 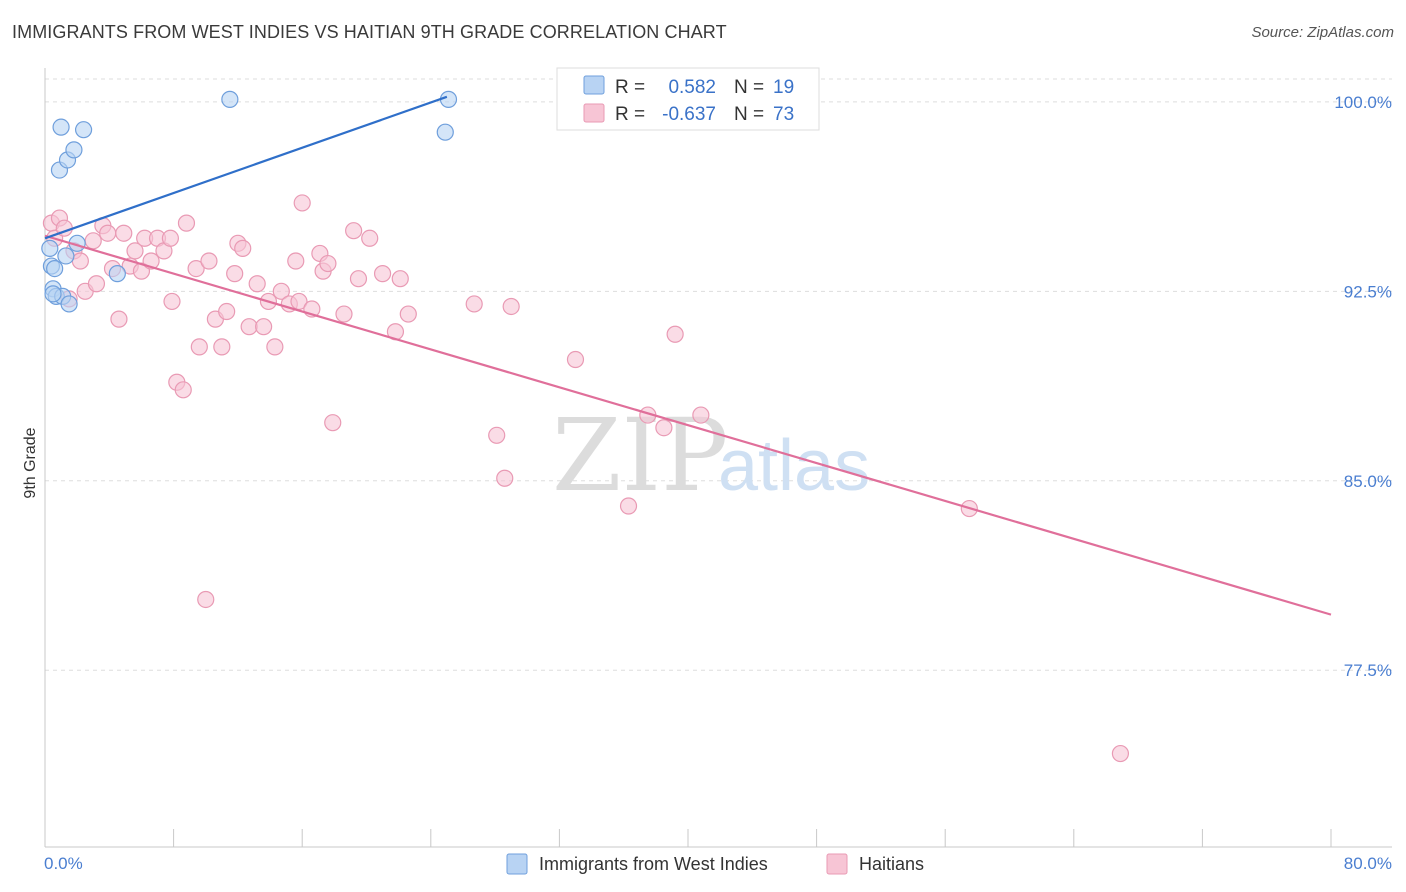 What do you see at coordinates (783, 87) in the screenshot?
I see `legend-n-value-1: 19` at bounding box center [783, 87].